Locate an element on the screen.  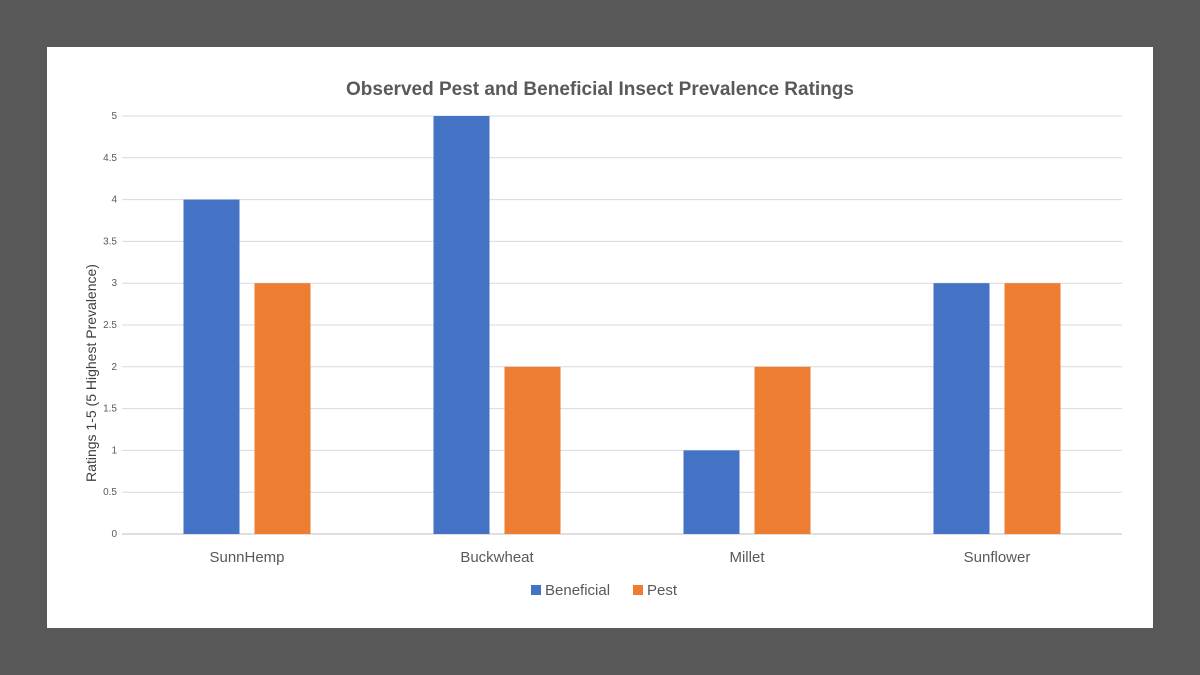
bar-beneficial-sunnhemp is located at coordinates (211, 366).